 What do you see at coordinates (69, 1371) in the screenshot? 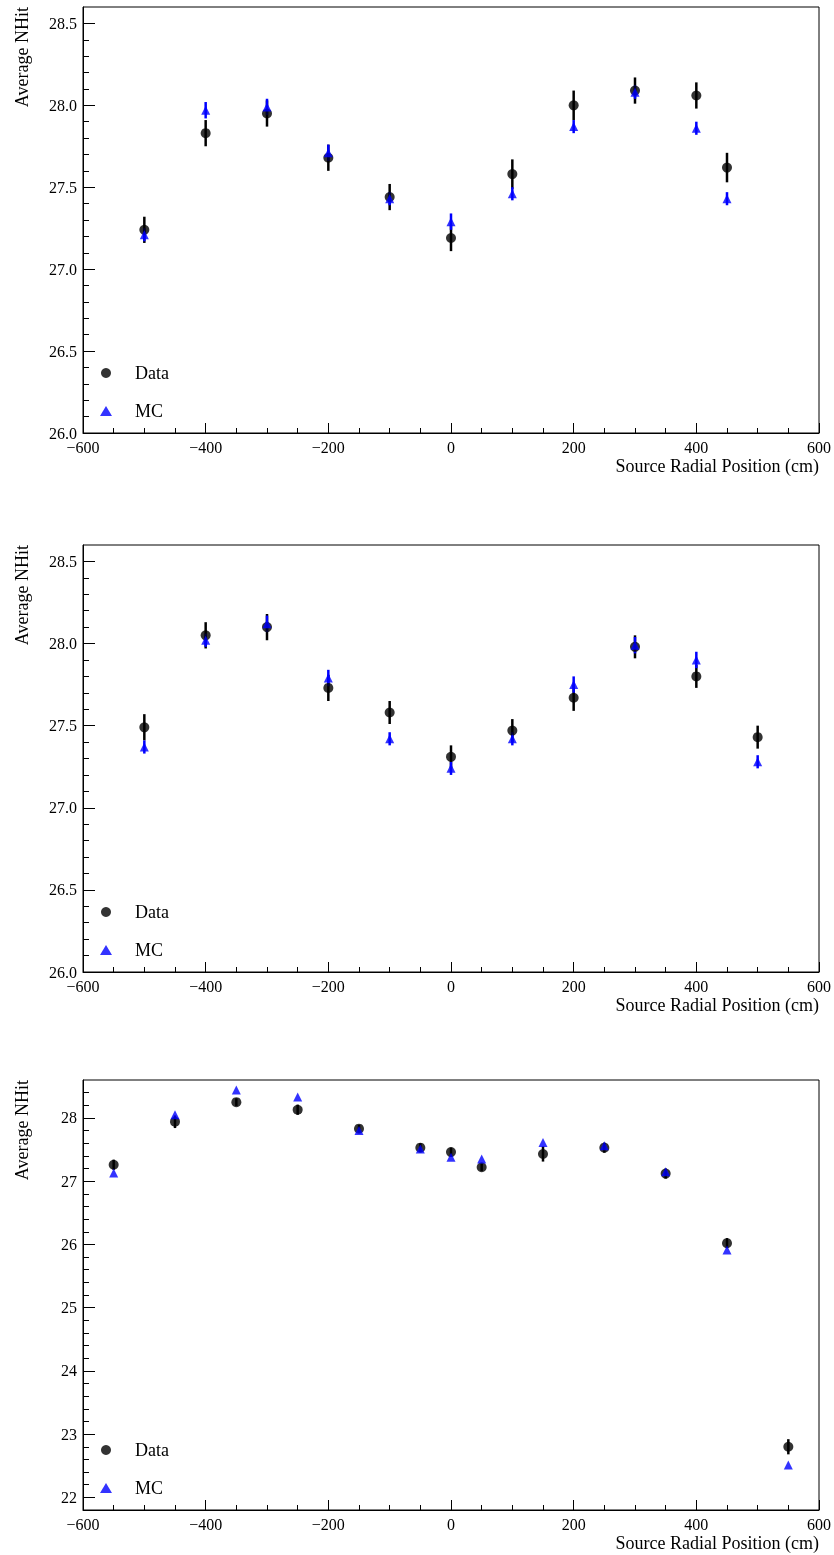
I see `y-tick-label: 24` at bounding box center [69, 1371].